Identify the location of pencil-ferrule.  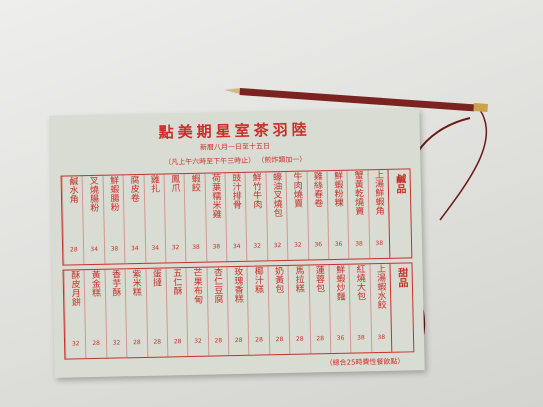
(480, 107).